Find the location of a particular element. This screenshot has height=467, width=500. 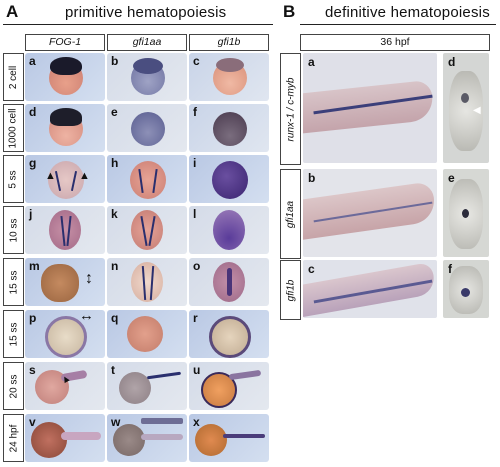

row-label-1000cell: 1000 cell is located at coordinates (13, 128).